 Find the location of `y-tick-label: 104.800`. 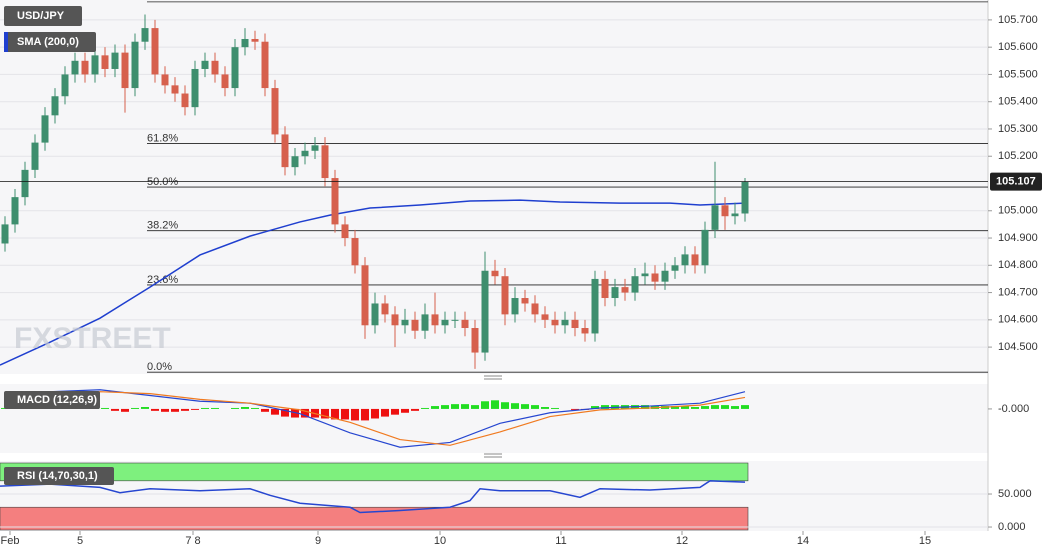

y-tick-label: 104.800 is located at coordinates (1018, 265).